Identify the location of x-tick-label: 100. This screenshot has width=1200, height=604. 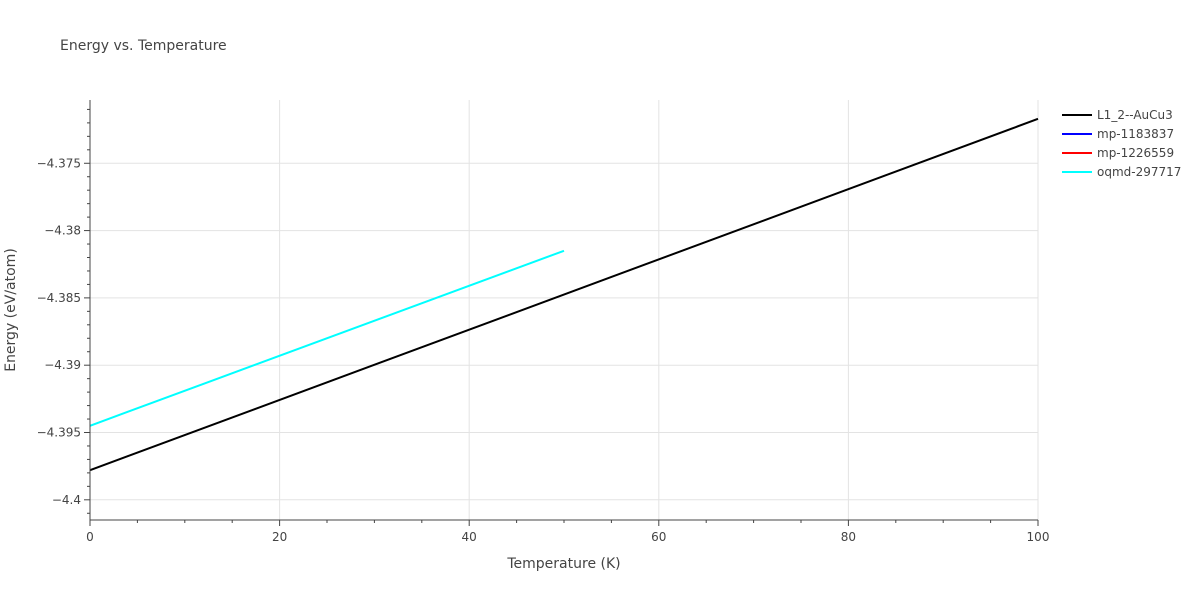
(1038, 537).